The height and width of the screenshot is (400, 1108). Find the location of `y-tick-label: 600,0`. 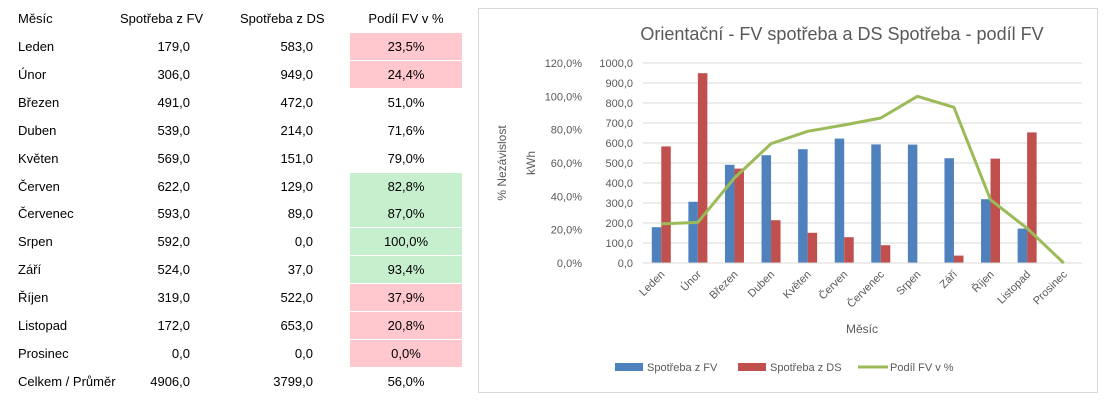

y-tick-label: 600,0 is located at coordinates (619, 144).